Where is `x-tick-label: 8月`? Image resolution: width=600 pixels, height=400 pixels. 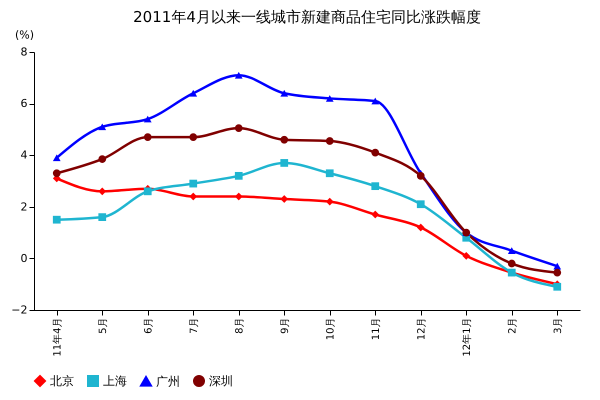
x-tick-label: 8月 is located at coordinates (240, 326).